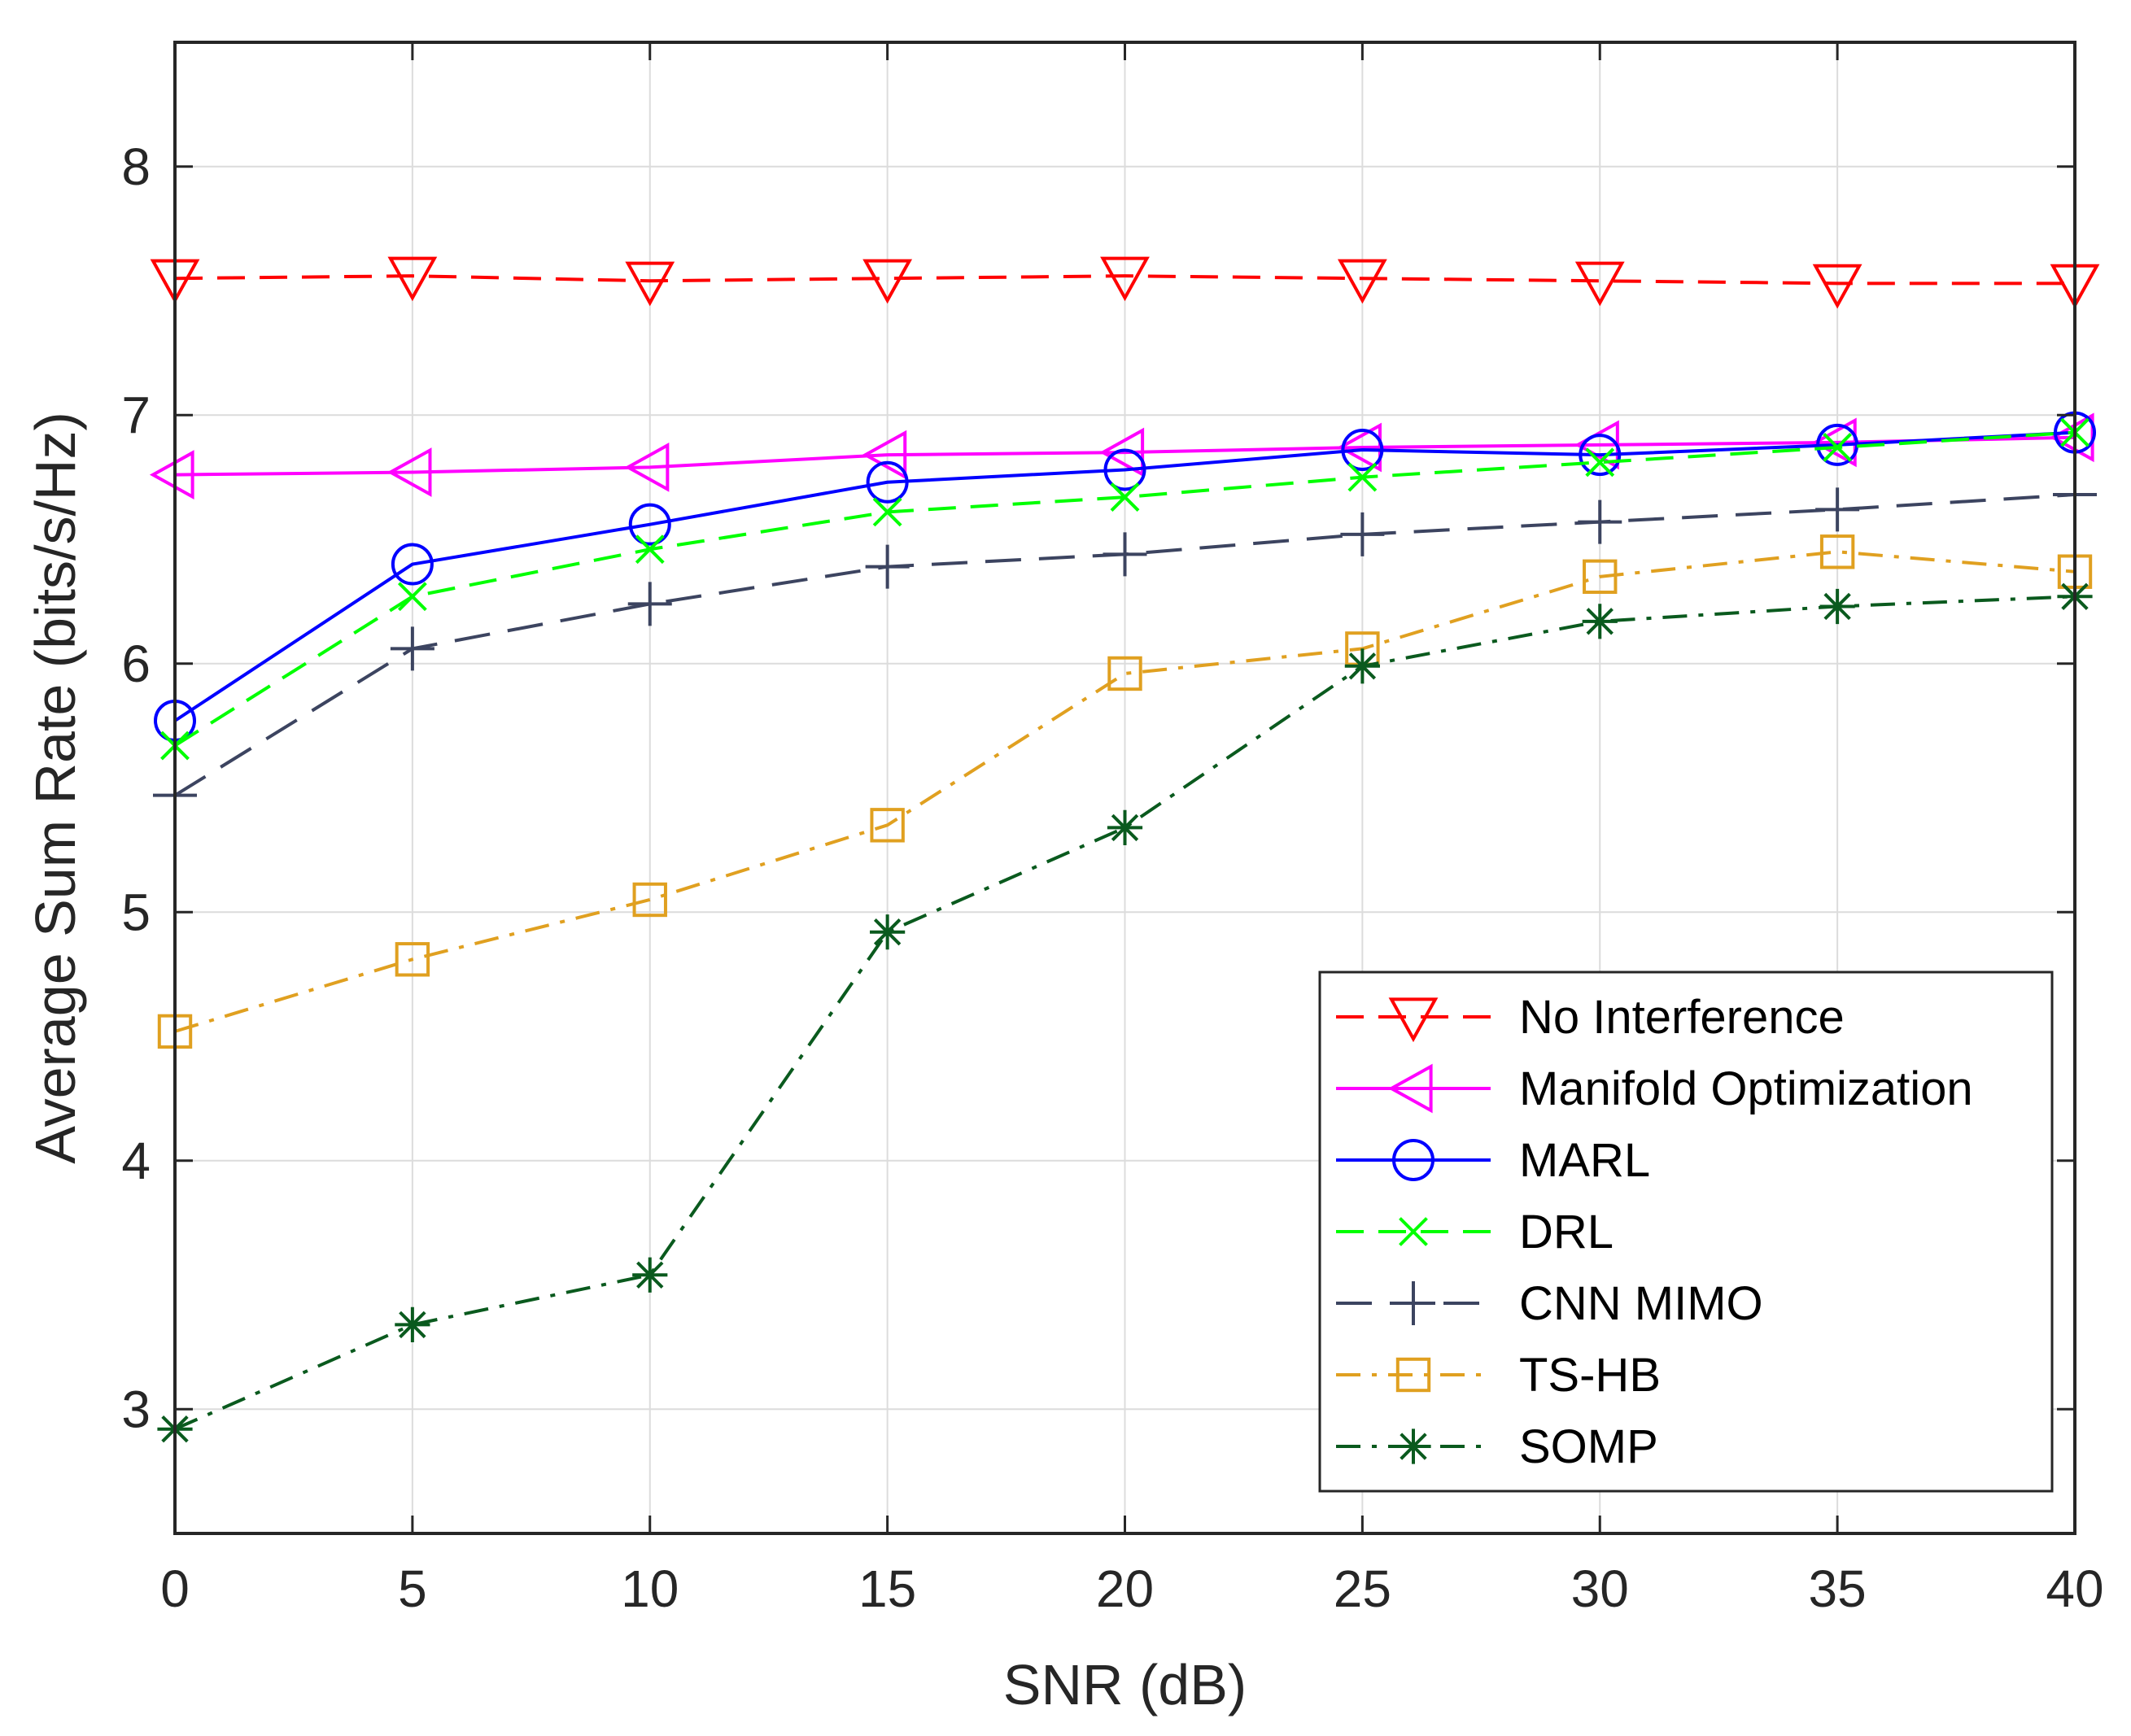 This screenshot has width=2131, height=1736. I want to click on legend-label: MARL, so click(1585, 1160).